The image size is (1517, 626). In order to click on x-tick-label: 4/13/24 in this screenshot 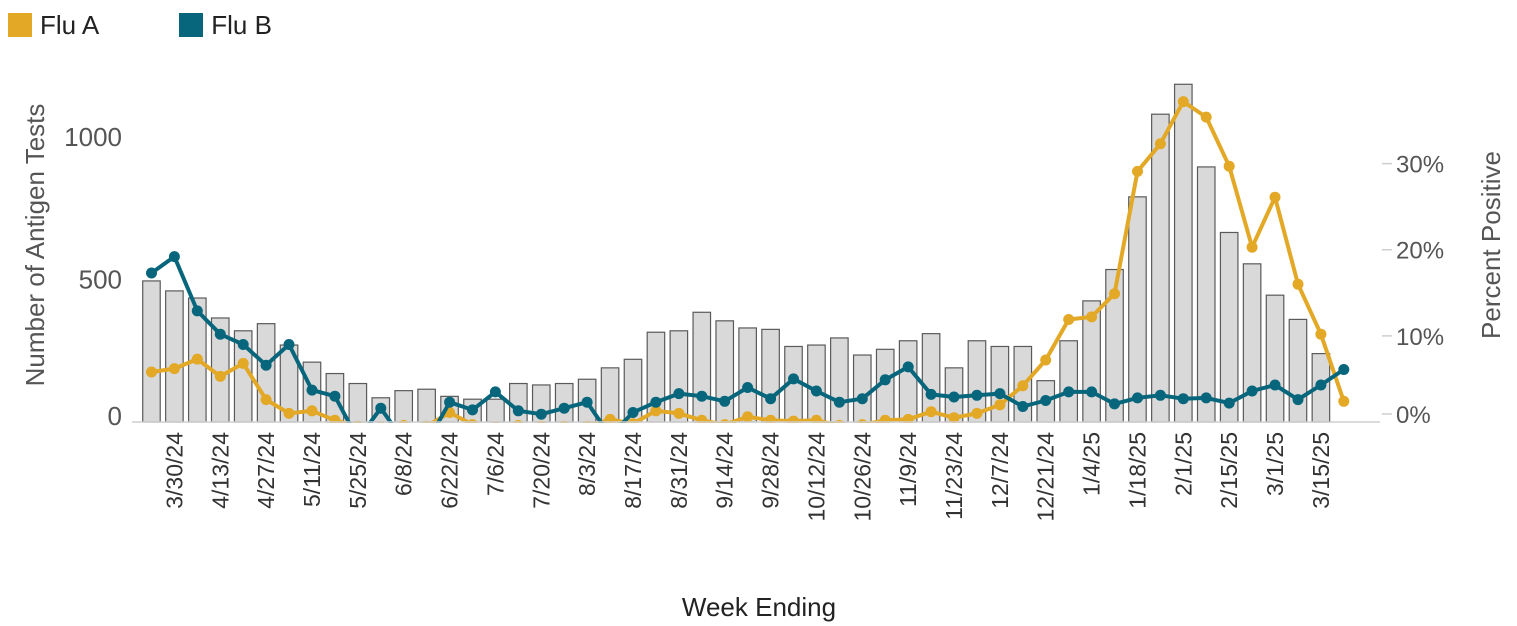, I will do `click(220, 470)`.